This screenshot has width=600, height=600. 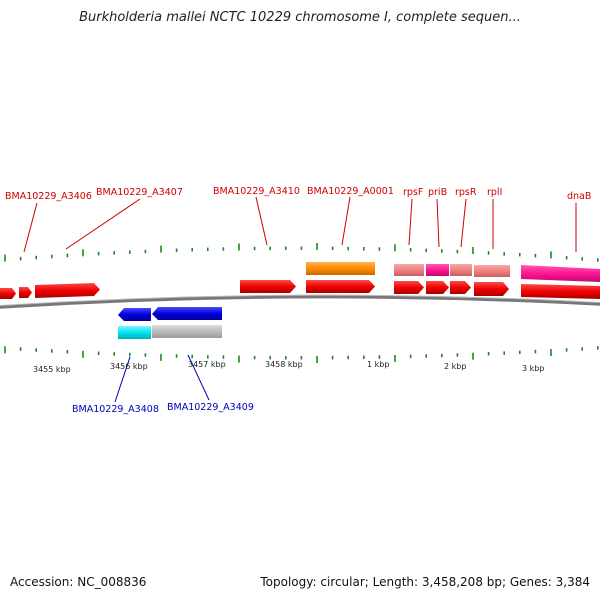 What do you see at coordinates (256, 191) in the screenshot?
I see `gene-label-bma10229-a3410: BMA10229_A3410` at bounding box center [256, 191].